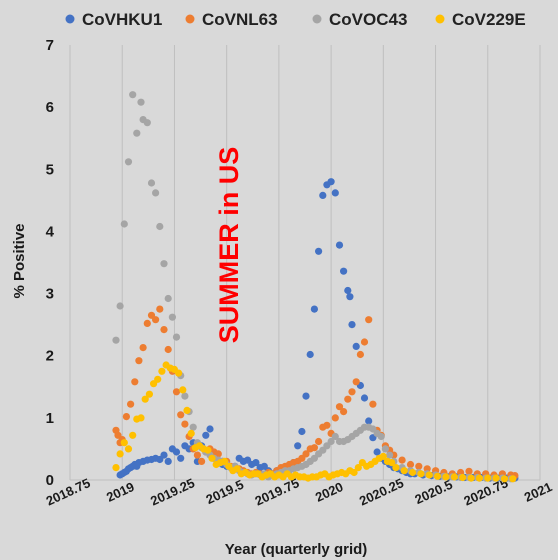  I want to click on legend-marker-CoVHKU1, so click(70, 19).